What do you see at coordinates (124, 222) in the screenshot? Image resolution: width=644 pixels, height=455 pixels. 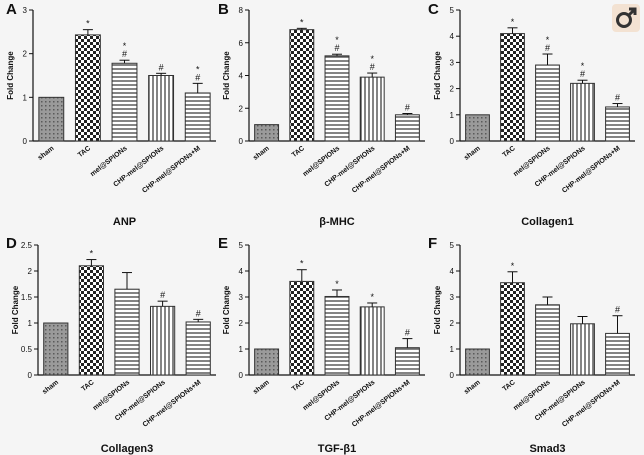 I see `chart-title: ANP` at bounding box center [124, 222].